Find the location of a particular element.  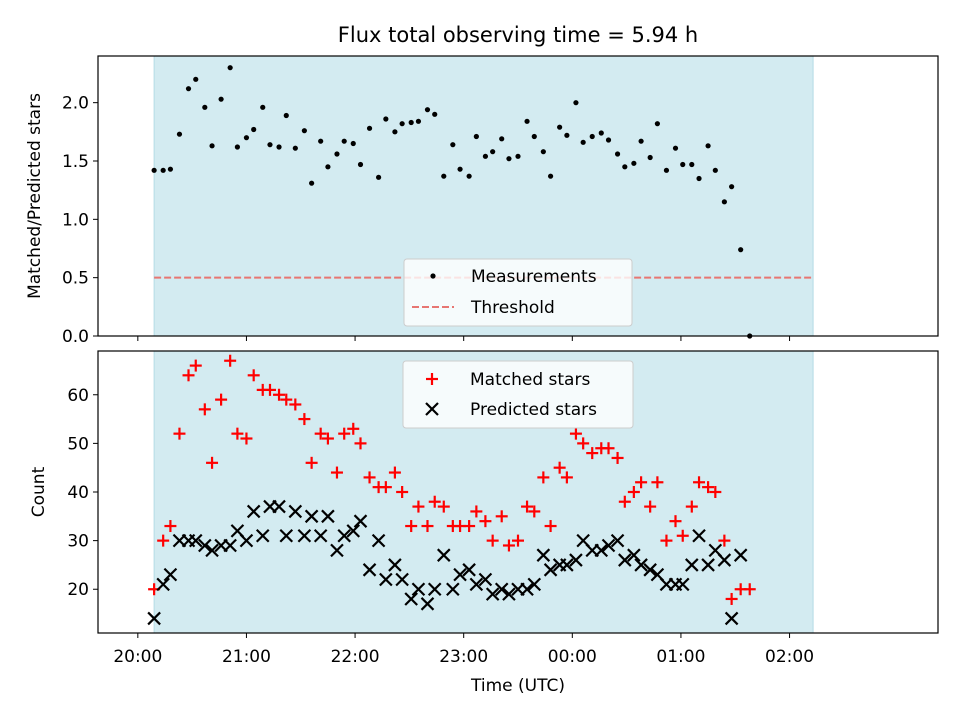

x-tick-label: 23:00 is located at coordinates (463, 657).